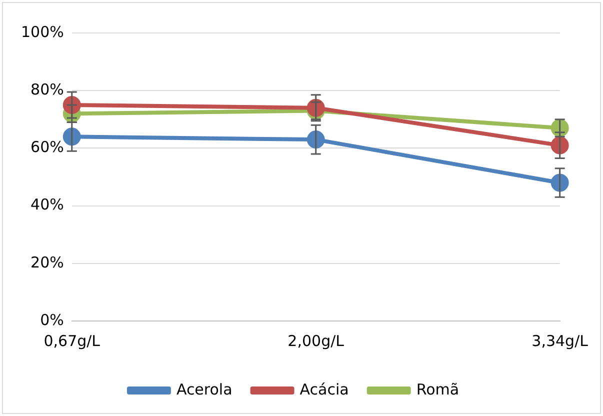 This screenshot has width=603, height=416. What do you see at coordinates (72, 341) in the screenshot?
I see `x-tick-label: 0,67g/L` at bounding box center [72, 341].